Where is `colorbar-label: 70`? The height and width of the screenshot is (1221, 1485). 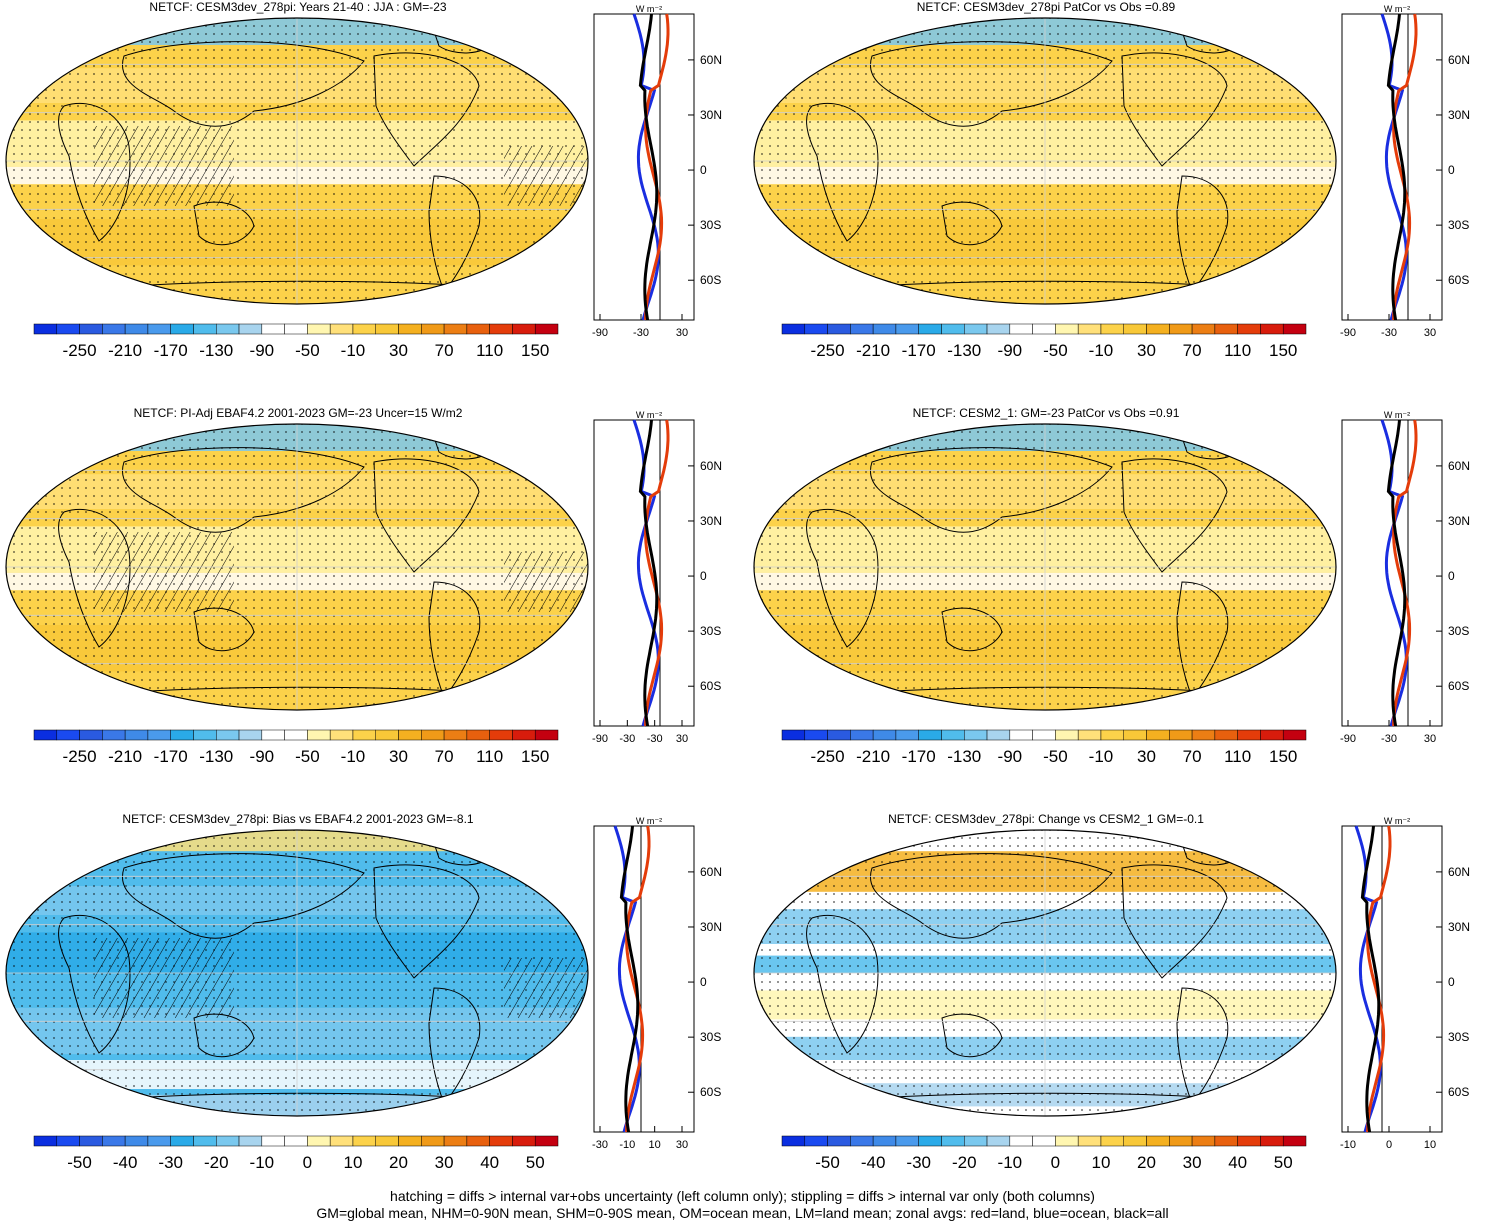
colorbar-label: 70 is located at coordinates (444, 350).